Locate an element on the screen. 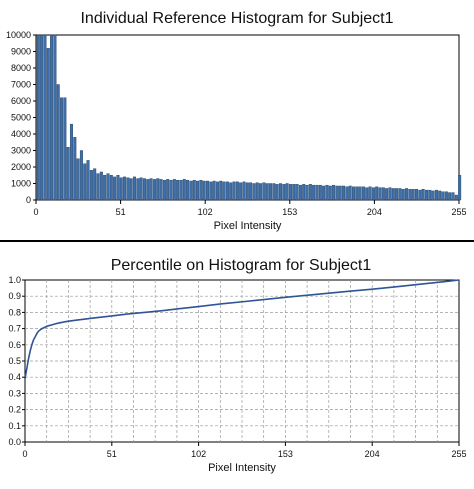  histogram-ytick-label: 10000 is located at coordinates (18, 35).